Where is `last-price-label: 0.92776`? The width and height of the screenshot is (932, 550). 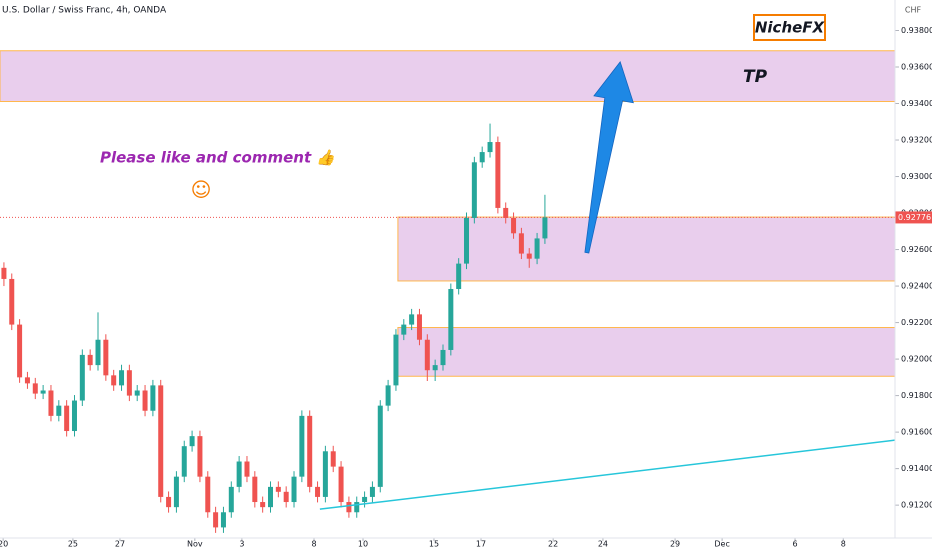 last-price-label: 0.92776 is located at coordinates (914, 217).